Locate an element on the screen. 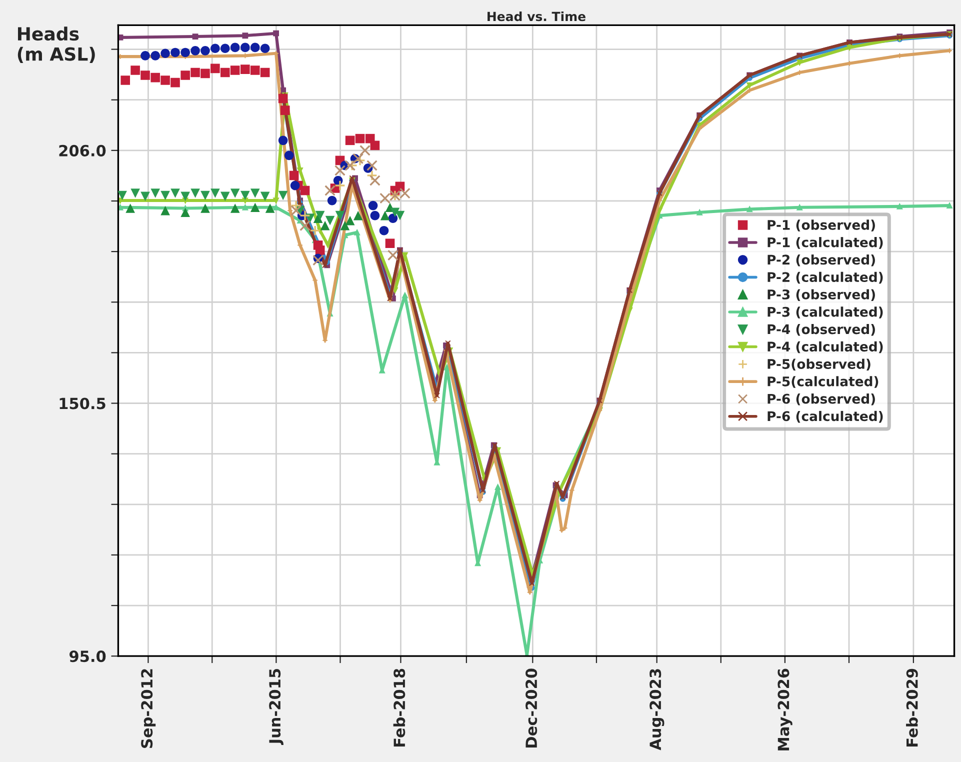  legend-label: P-1 (calculated) is located at coordinates (825, 243).